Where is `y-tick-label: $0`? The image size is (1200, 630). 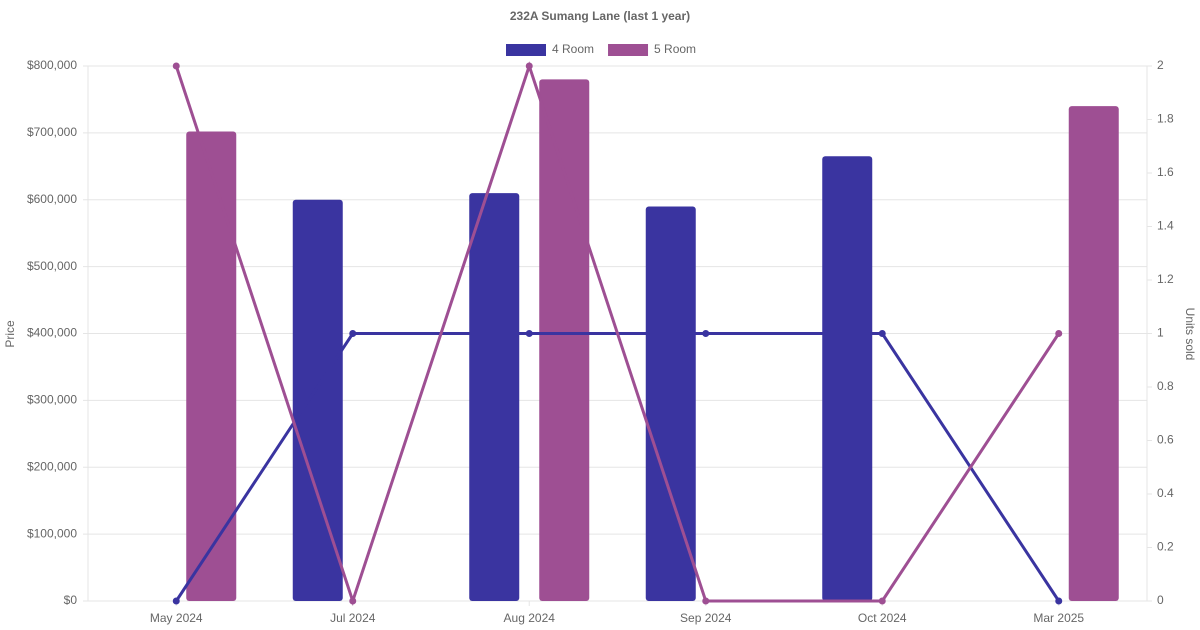 y-tick-label: $0 is located at coordinates (71, 600).